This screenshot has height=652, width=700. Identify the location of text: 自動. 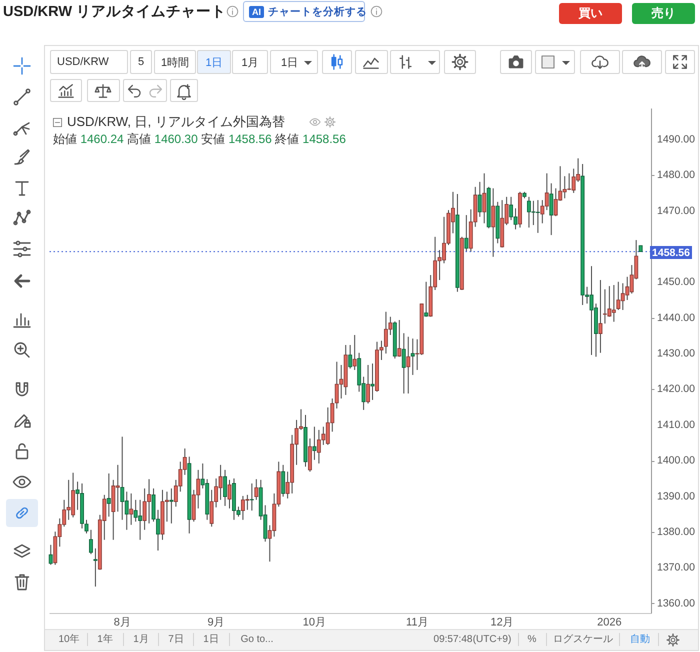
(640, 639).